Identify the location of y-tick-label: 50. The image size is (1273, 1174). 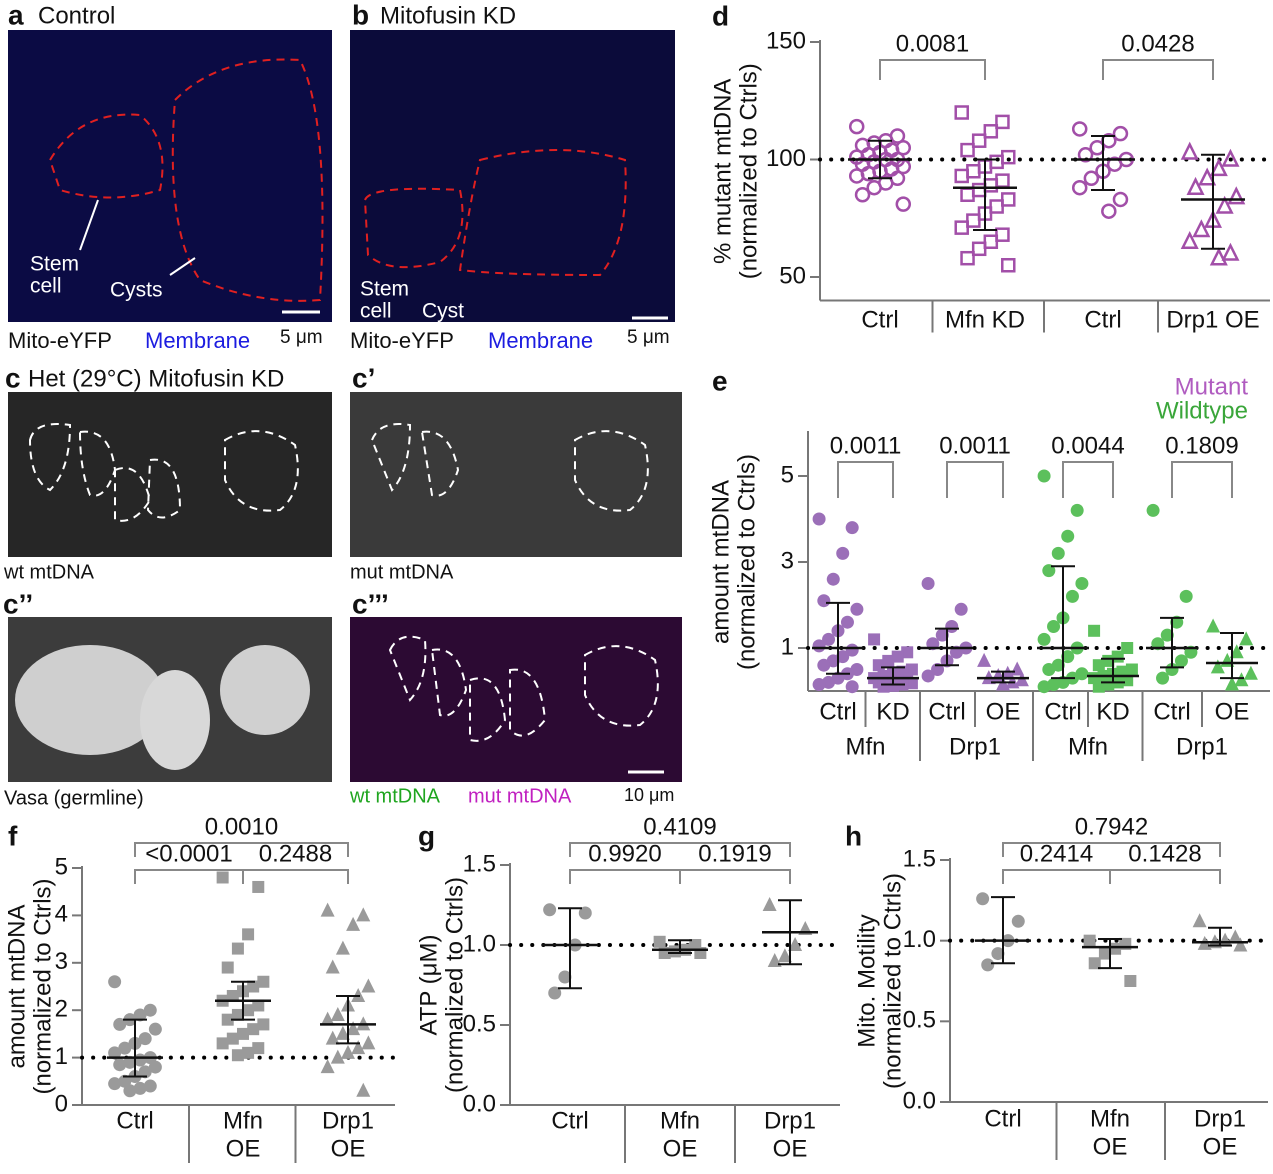
(792, 275).